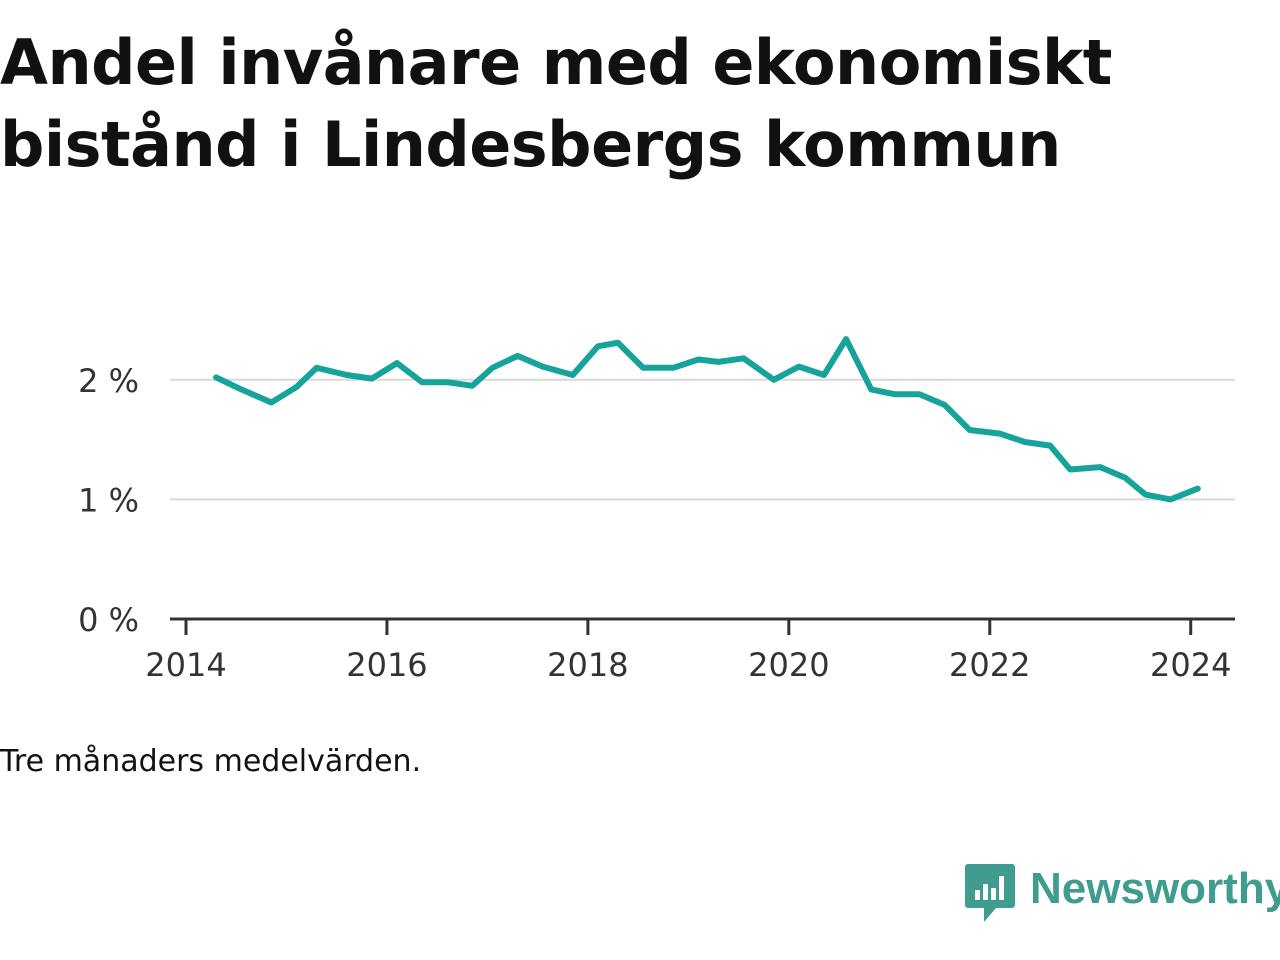 The image size is (1280, 960). I want to click on y-tick-label: 0 %, so click(108, 620).